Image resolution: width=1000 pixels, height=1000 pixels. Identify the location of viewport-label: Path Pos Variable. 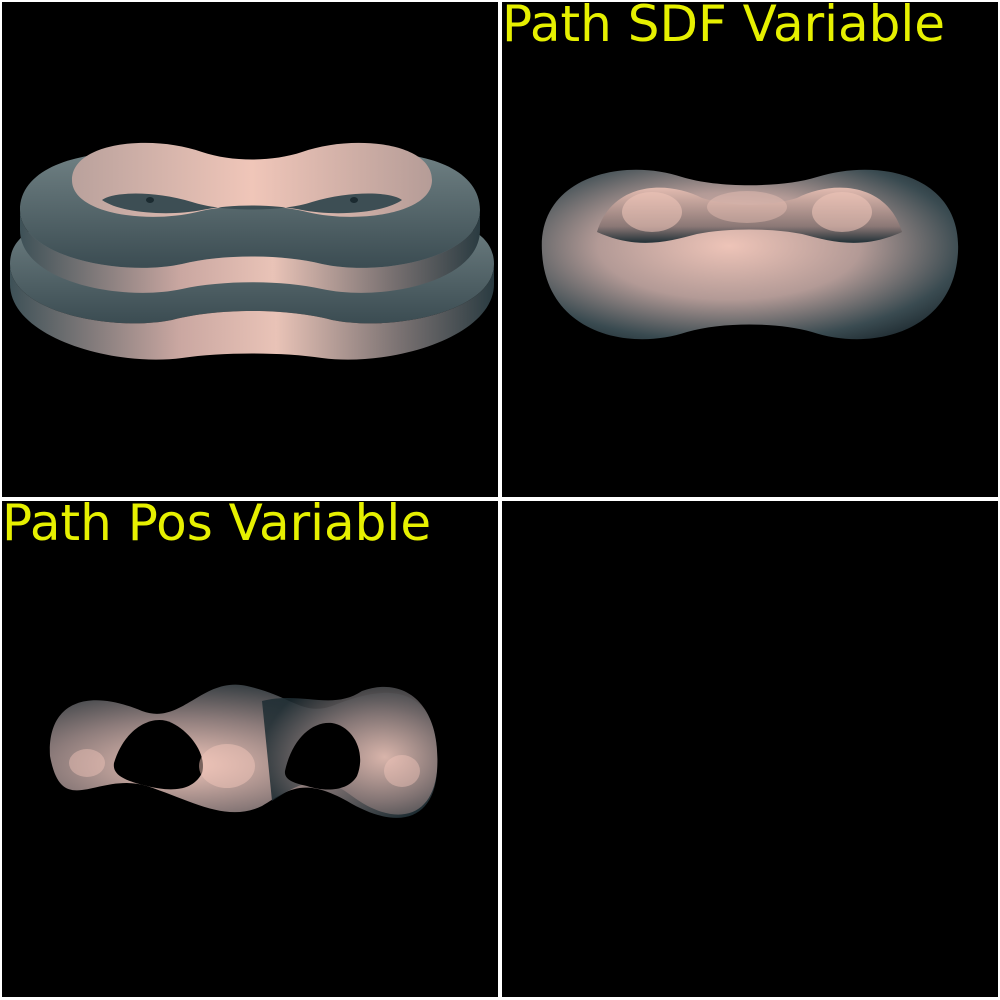
(217, 526).